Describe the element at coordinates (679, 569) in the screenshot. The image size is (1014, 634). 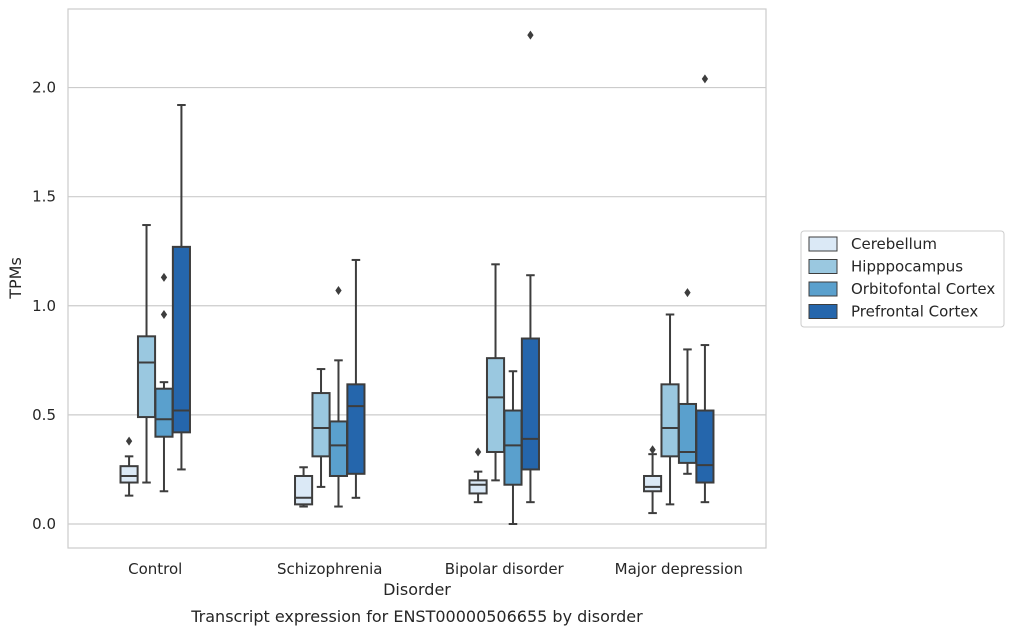
I see `x-tick-label: Major depression` at that location.